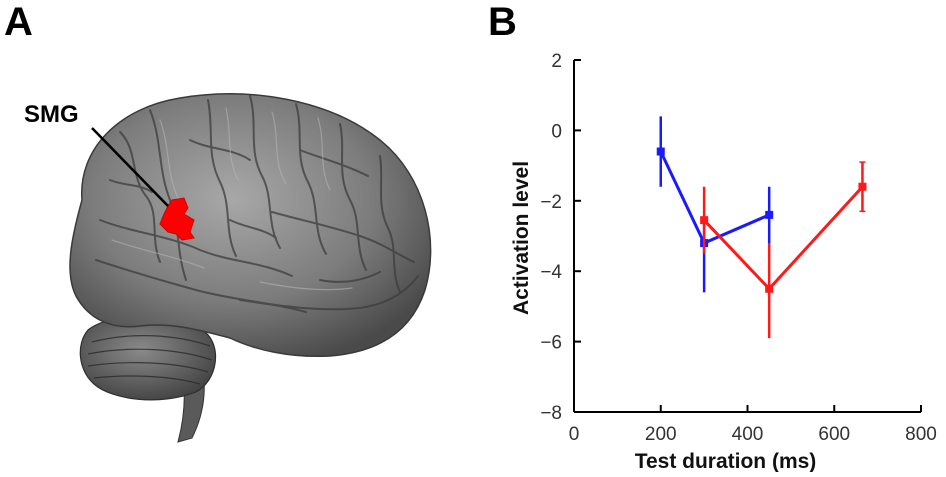 This screenshot has width=946, height=477. Describe the element at coordinates (130, 167) in the screenshot. I see `smg-pointer-line` at that location.